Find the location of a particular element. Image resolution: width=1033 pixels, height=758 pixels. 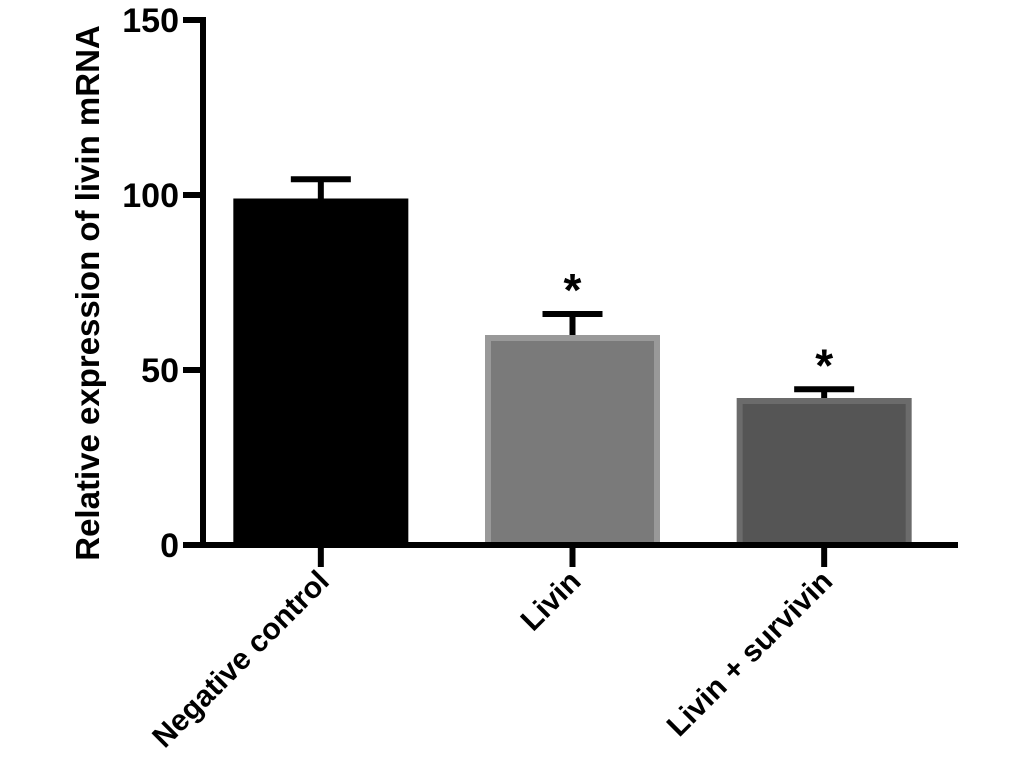

y-tick-labels: 0 50 100 150 is located at coordinates (150, 283).